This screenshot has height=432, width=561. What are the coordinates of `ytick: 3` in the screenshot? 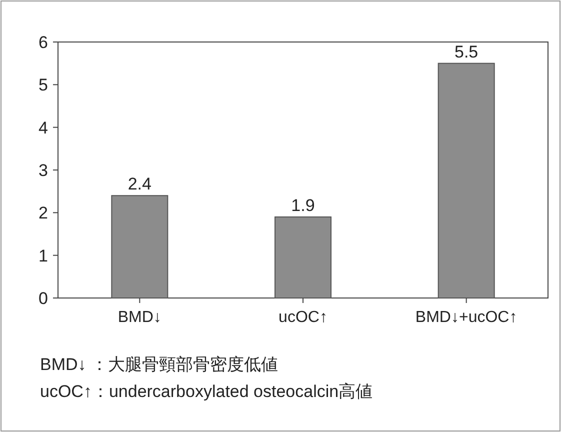 It's located at (43, 170).